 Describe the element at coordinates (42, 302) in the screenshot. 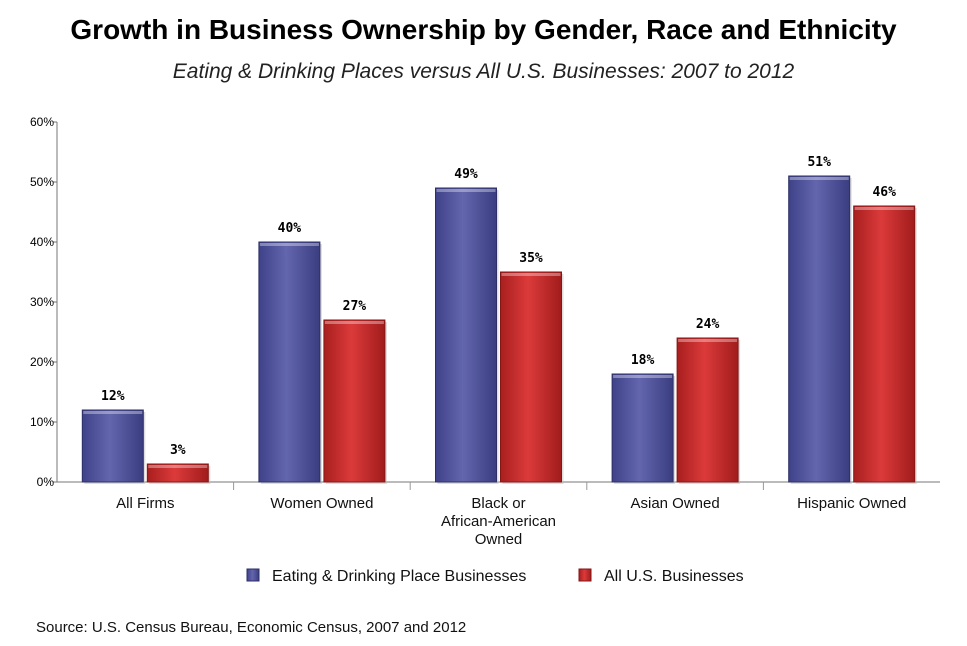

I see `y-tick-label: 30%` at that location.